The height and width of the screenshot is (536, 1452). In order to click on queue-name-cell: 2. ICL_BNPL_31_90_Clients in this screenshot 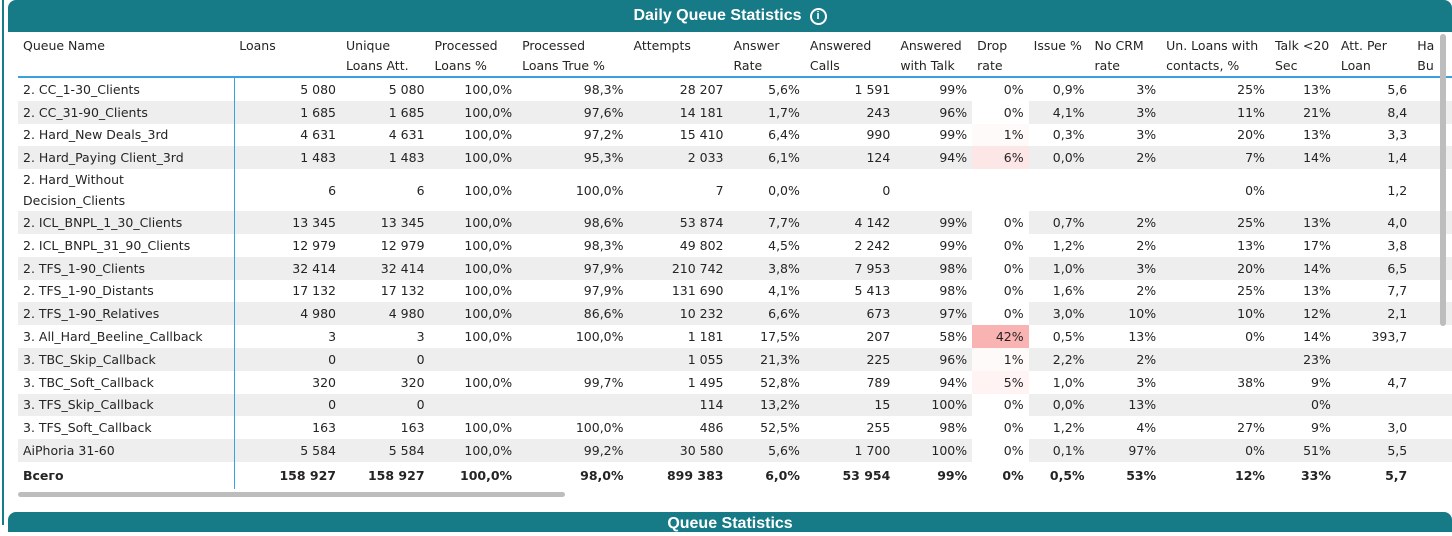, I will do `click(126, 245)`.